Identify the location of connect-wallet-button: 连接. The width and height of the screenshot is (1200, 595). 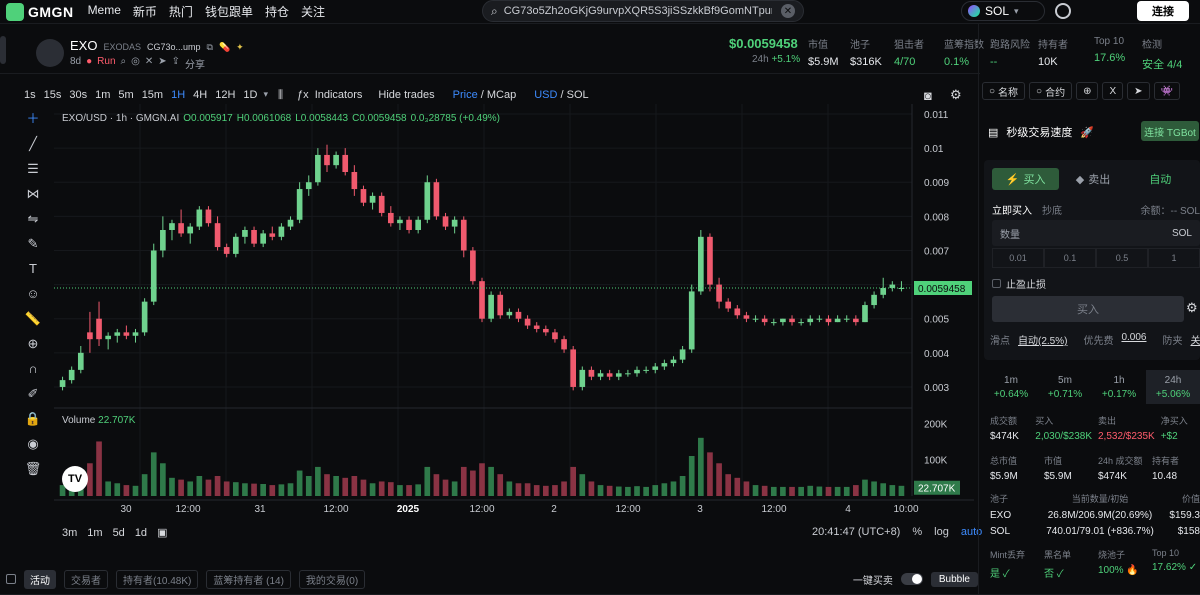
(1163, 11).